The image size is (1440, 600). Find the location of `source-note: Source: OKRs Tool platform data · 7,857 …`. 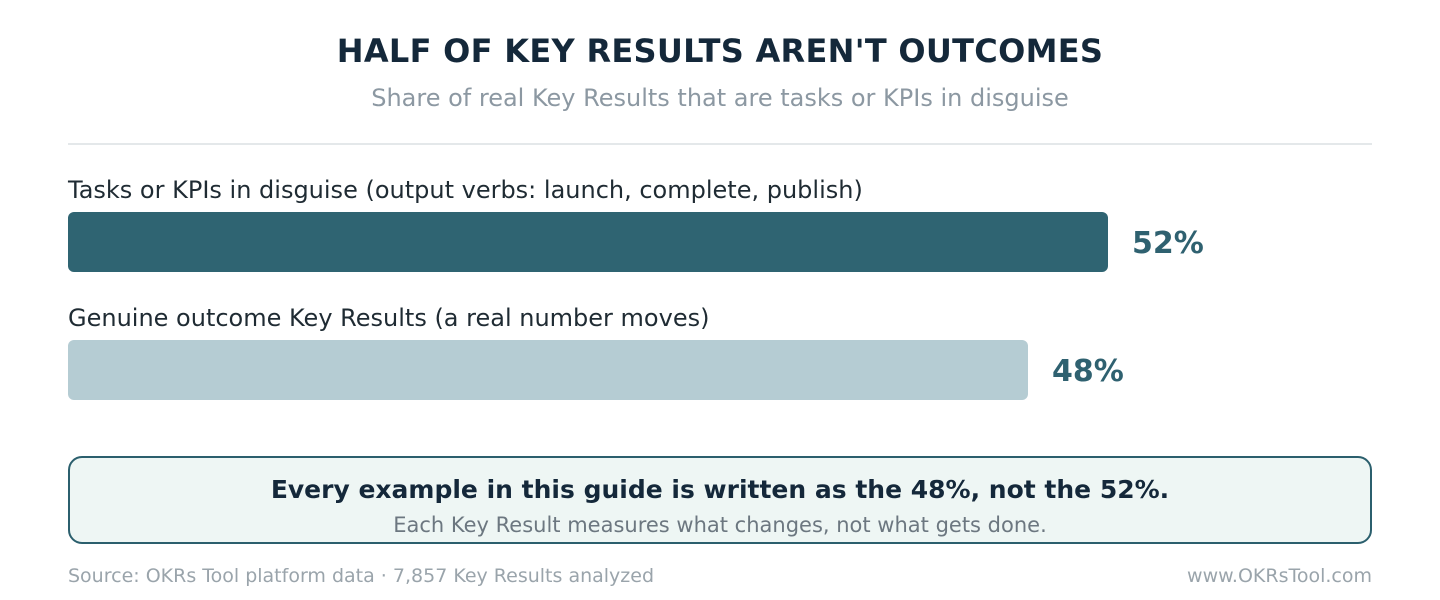

source-note: Source: OKRs Tool platform data · 7,857 … is located at coordinates (361, 576).